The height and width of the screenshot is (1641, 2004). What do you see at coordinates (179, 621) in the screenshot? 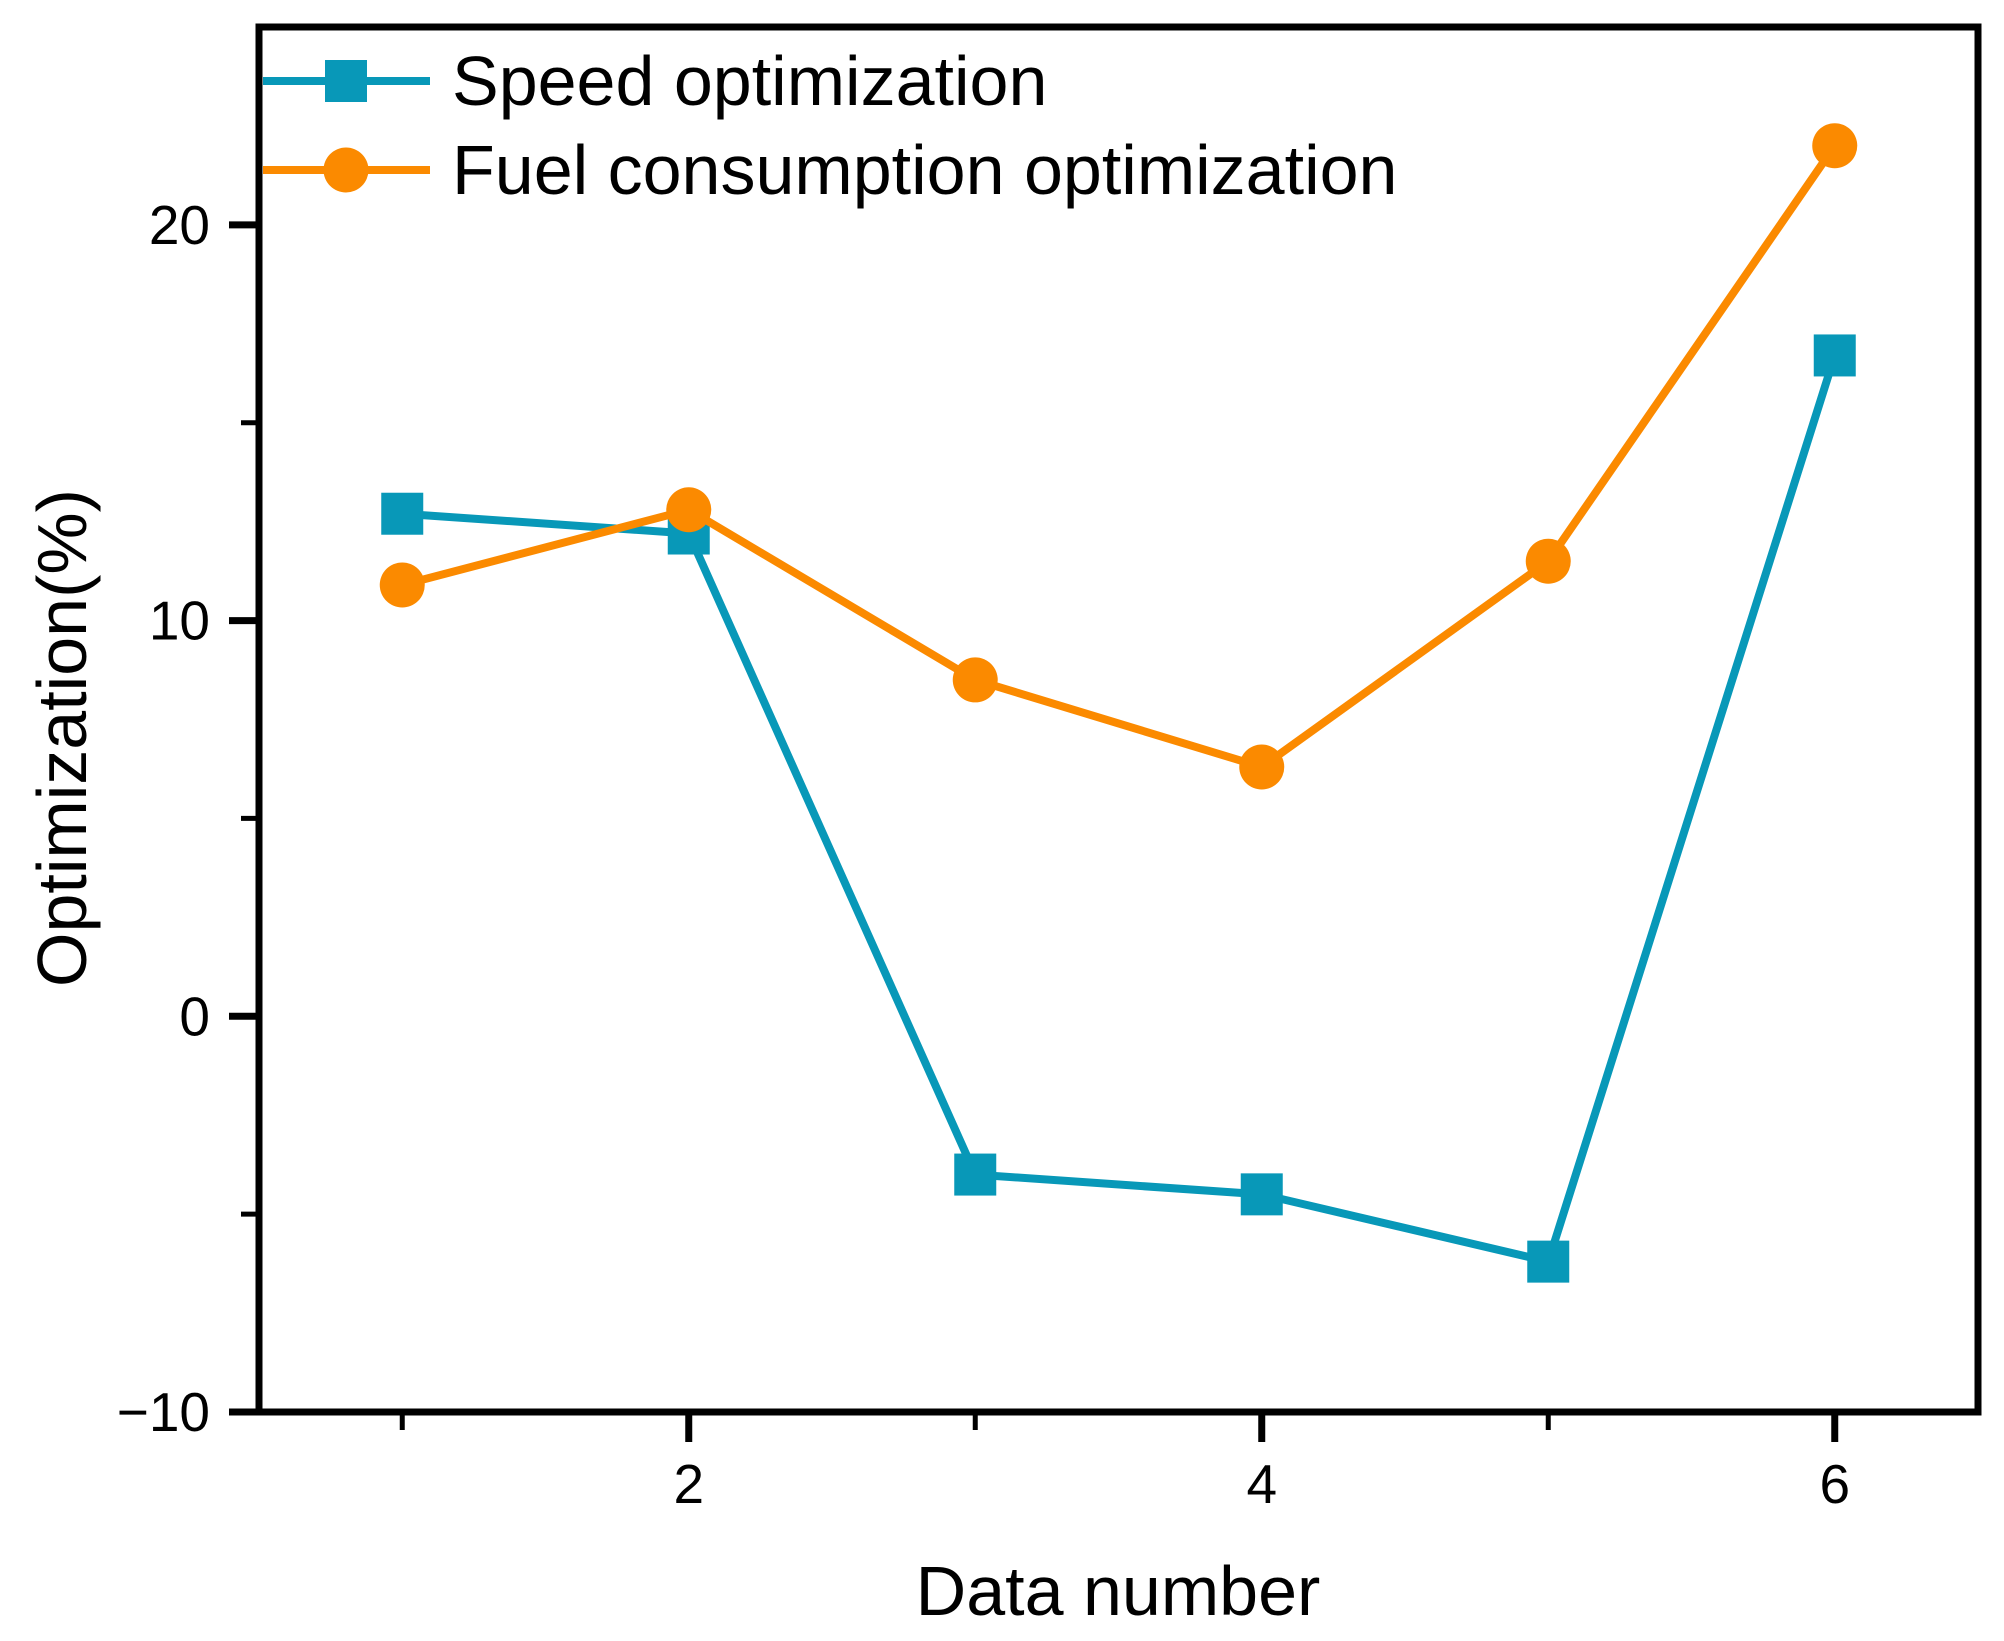
I see `y-tick-label: 10` at bounding box center [179, 621].